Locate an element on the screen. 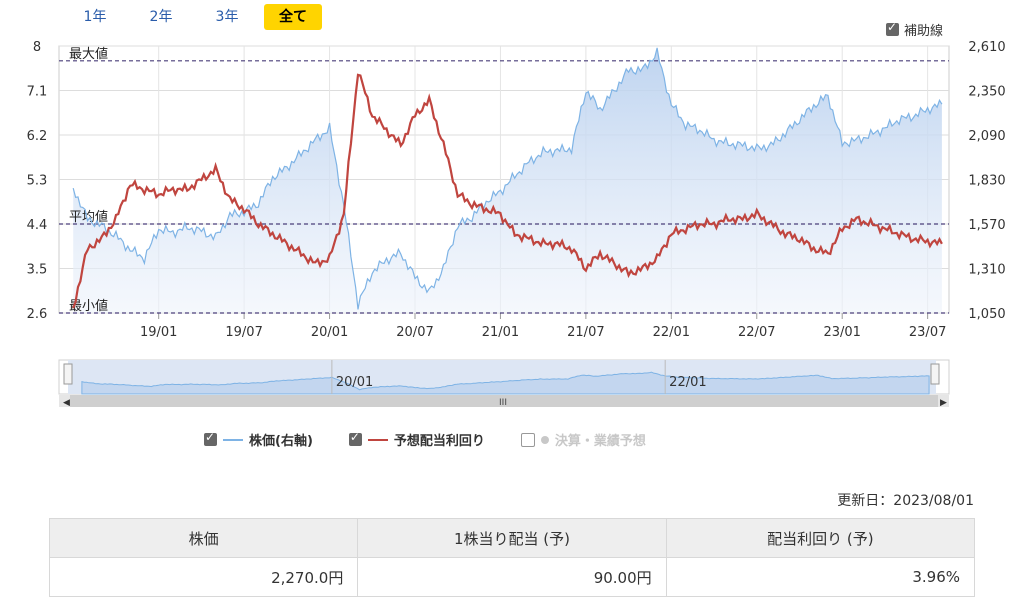  scroll-right-icon: ▶ is located at coordinates (943, 403).